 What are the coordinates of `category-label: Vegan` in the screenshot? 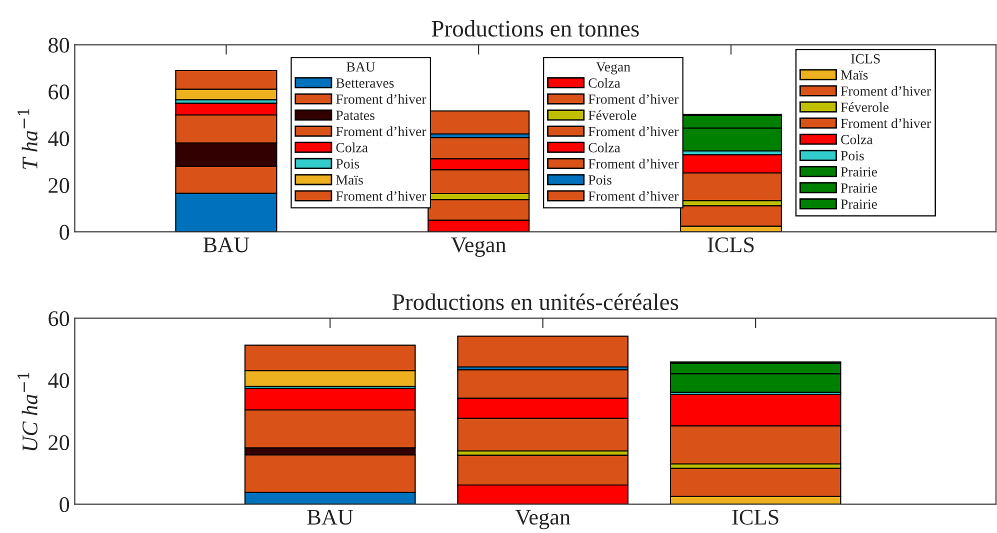 It's located at (613, 68).